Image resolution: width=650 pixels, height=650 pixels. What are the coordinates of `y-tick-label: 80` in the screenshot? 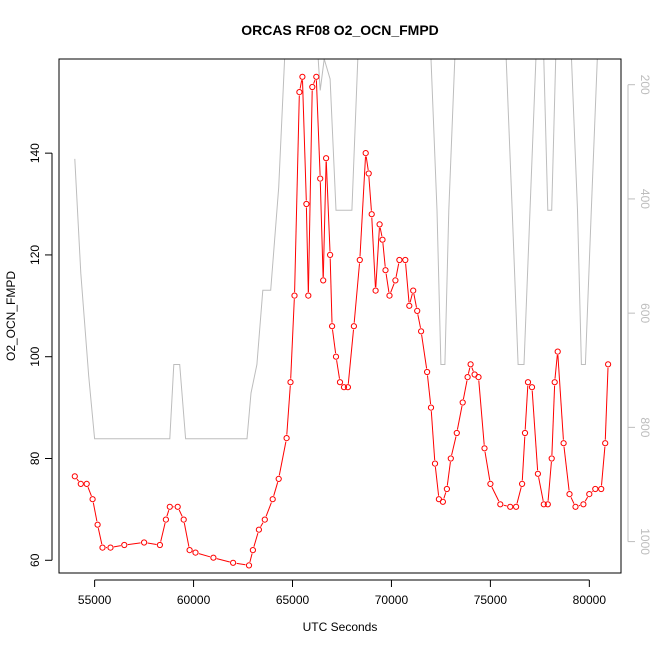 It's located at (35, 459).